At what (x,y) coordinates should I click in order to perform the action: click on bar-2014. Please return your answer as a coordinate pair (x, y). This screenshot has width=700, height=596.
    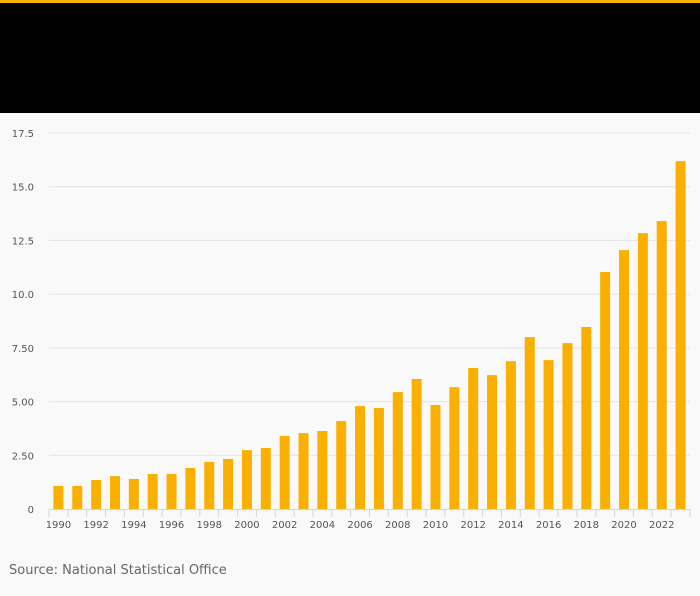
    Looking at the image, I should click on (510, 435).